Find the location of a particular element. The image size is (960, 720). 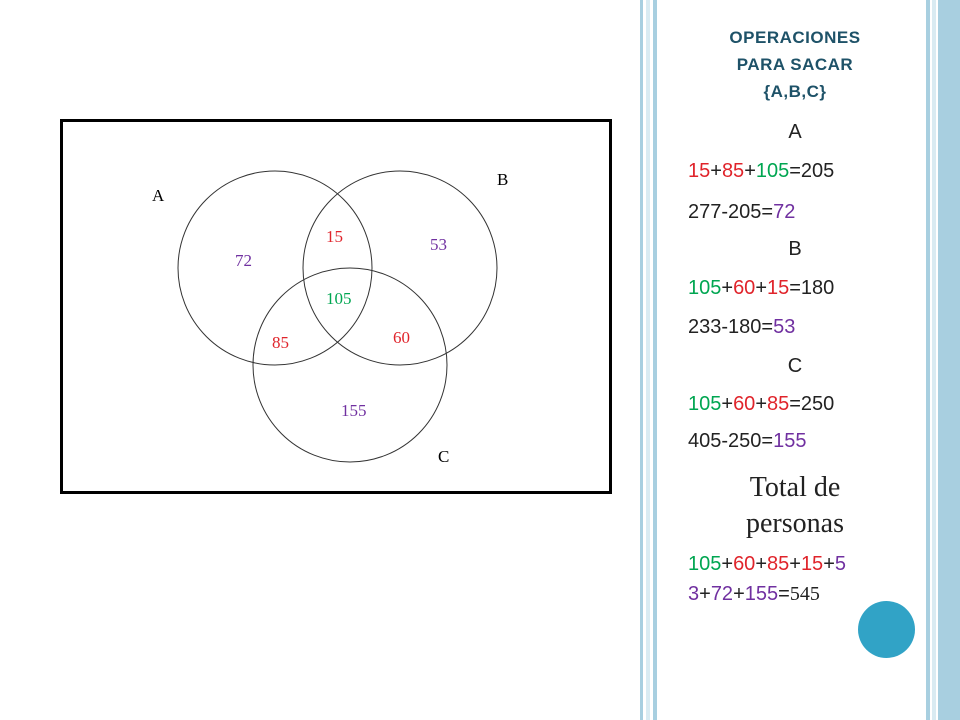

term: 3 is located at coordinates (694, 594).